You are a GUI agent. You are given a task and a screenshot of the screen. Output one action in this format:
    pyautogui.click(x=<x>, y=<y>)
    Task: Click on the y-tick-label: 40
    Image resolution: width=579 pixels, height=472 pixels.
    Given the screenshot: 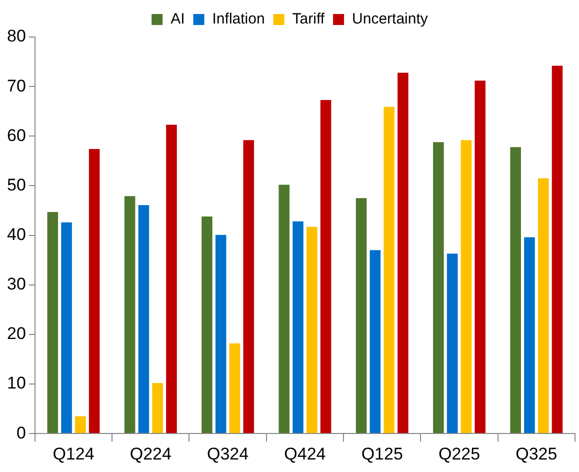 What is the action you would take?
    pyautogui.click(x=16, y=234)
    